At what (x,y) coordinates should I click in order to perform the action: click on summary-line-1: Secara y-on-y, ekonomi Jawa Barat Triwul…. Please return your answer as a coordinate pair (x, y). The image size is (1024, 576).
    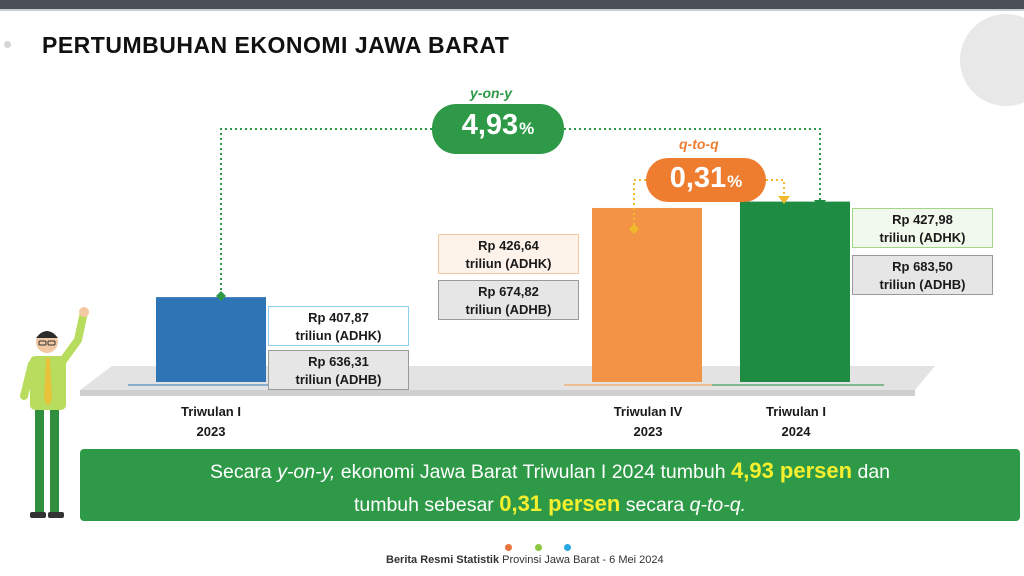
    Looking at the image, I should click on (550, 470).